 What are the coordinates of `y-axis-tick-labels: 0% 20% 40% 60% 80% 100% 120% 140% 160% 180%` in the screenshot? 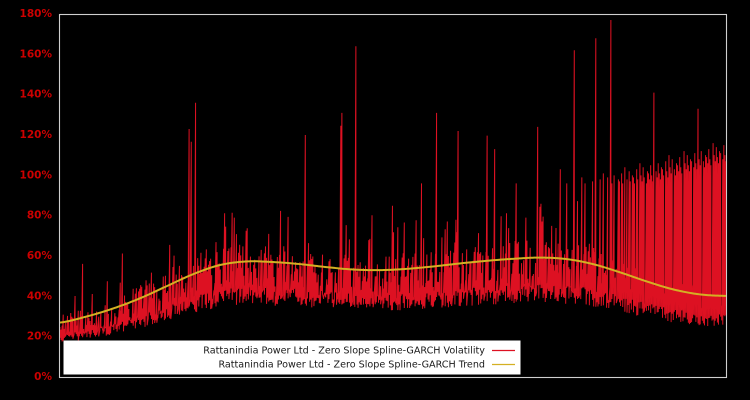 It's located at (36, 195).